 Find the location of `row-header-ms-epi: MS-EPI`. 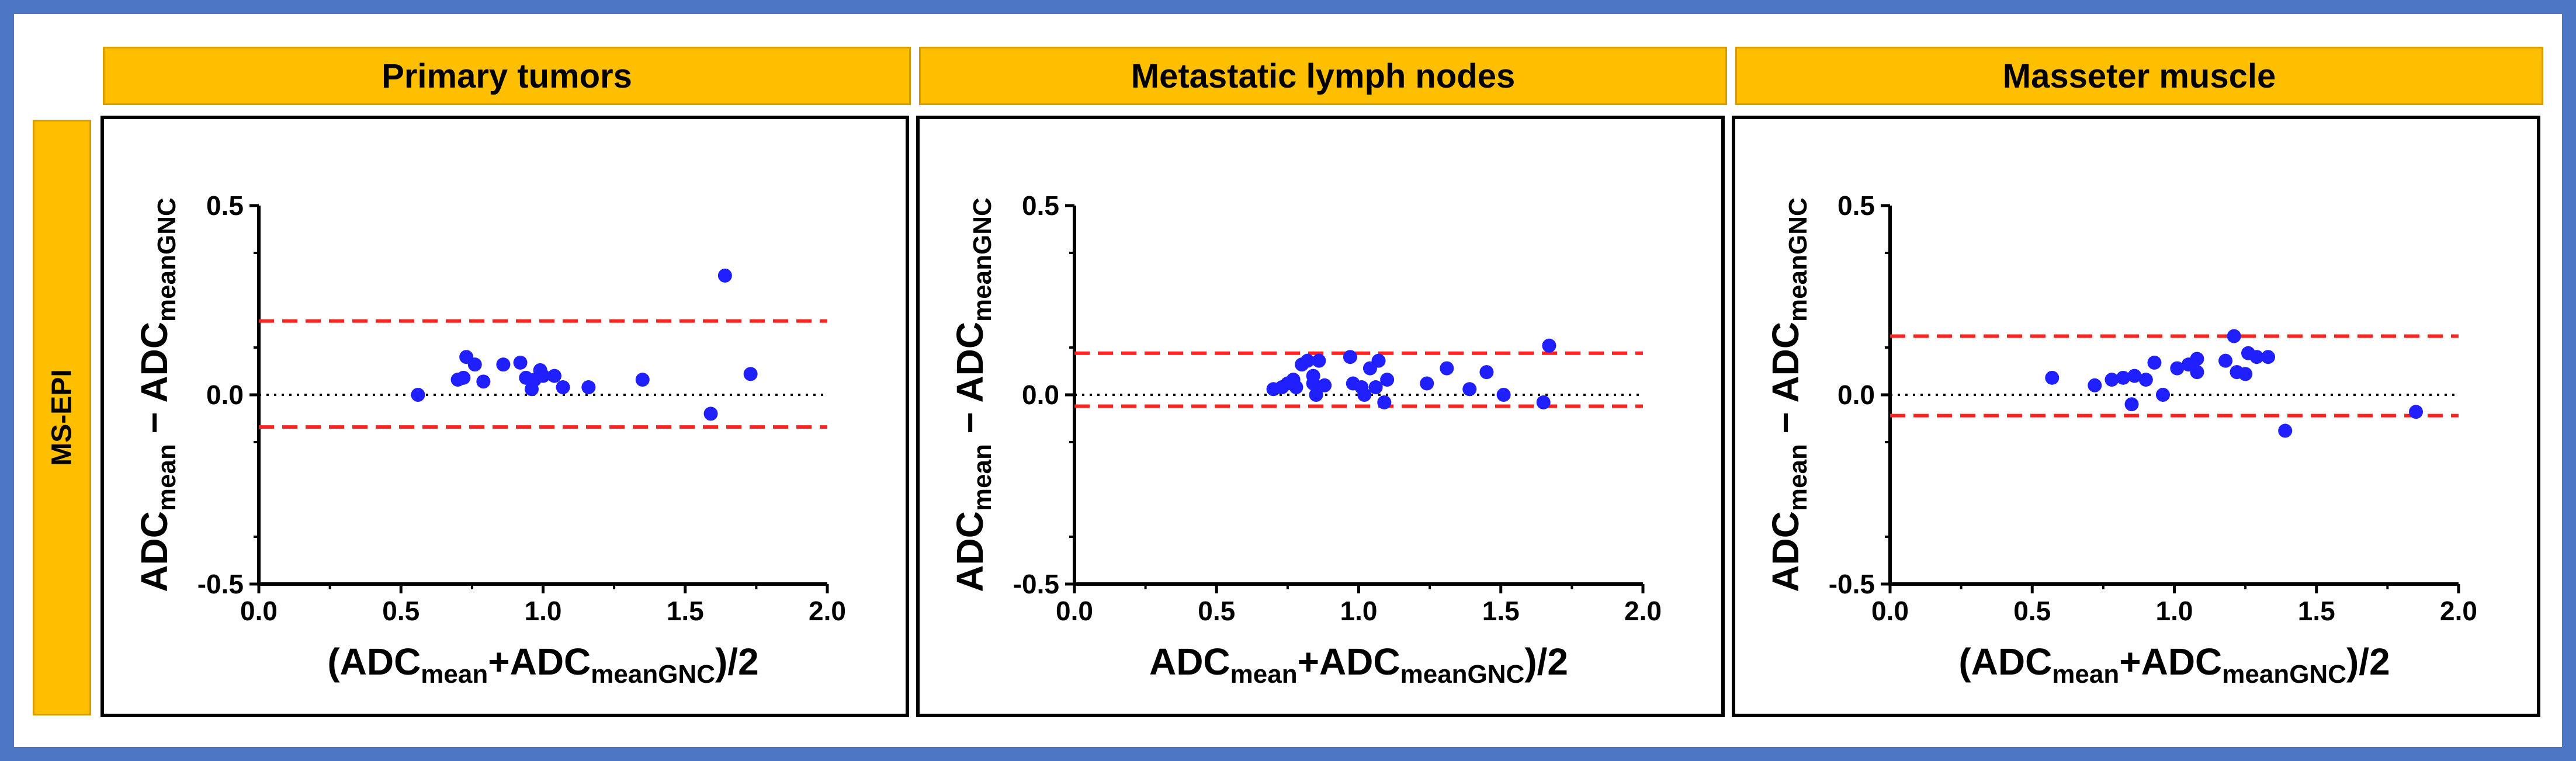

row-header-ms-epi: MS-EPI is located at coordinates (62, 417).